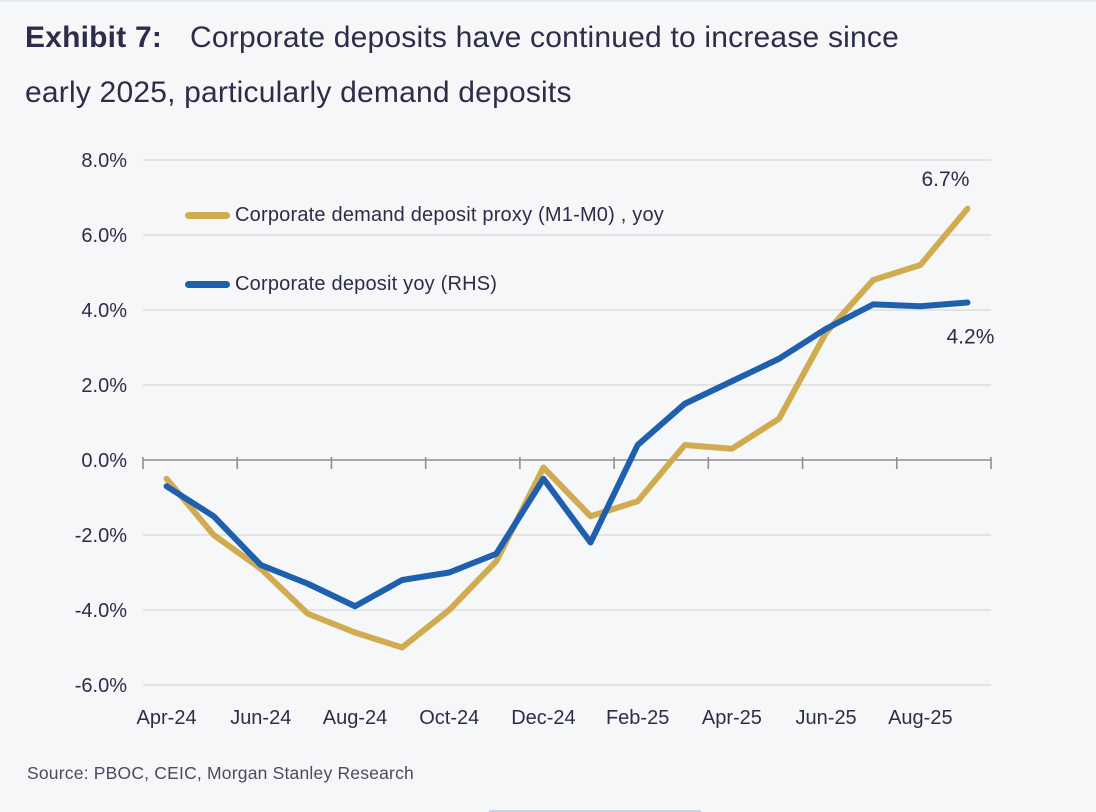 The image size is (1096, 812). Describe the element at coordinates (167, 718) in the screenshot. I see `x-axis-tick-label: Apr-24` at that location.